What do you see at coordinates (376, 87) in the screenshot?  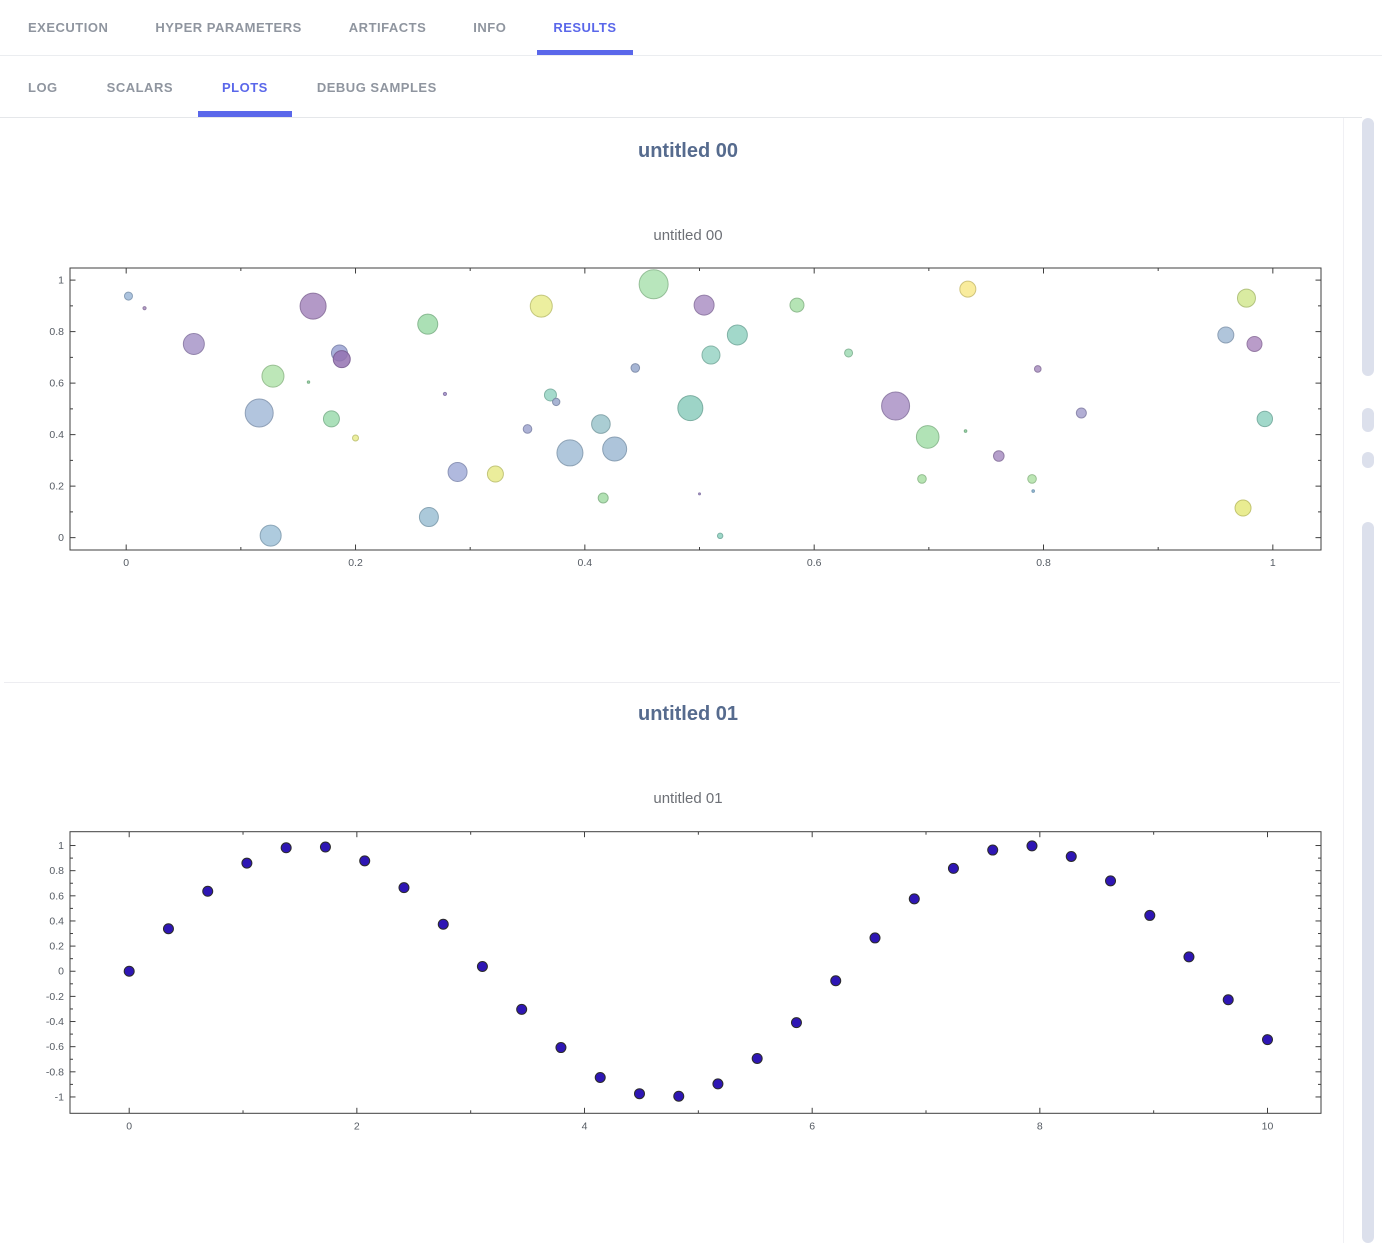 I see `tab-debug-samples: DEBUG SAMPLES` at bounding box center [376, 87].